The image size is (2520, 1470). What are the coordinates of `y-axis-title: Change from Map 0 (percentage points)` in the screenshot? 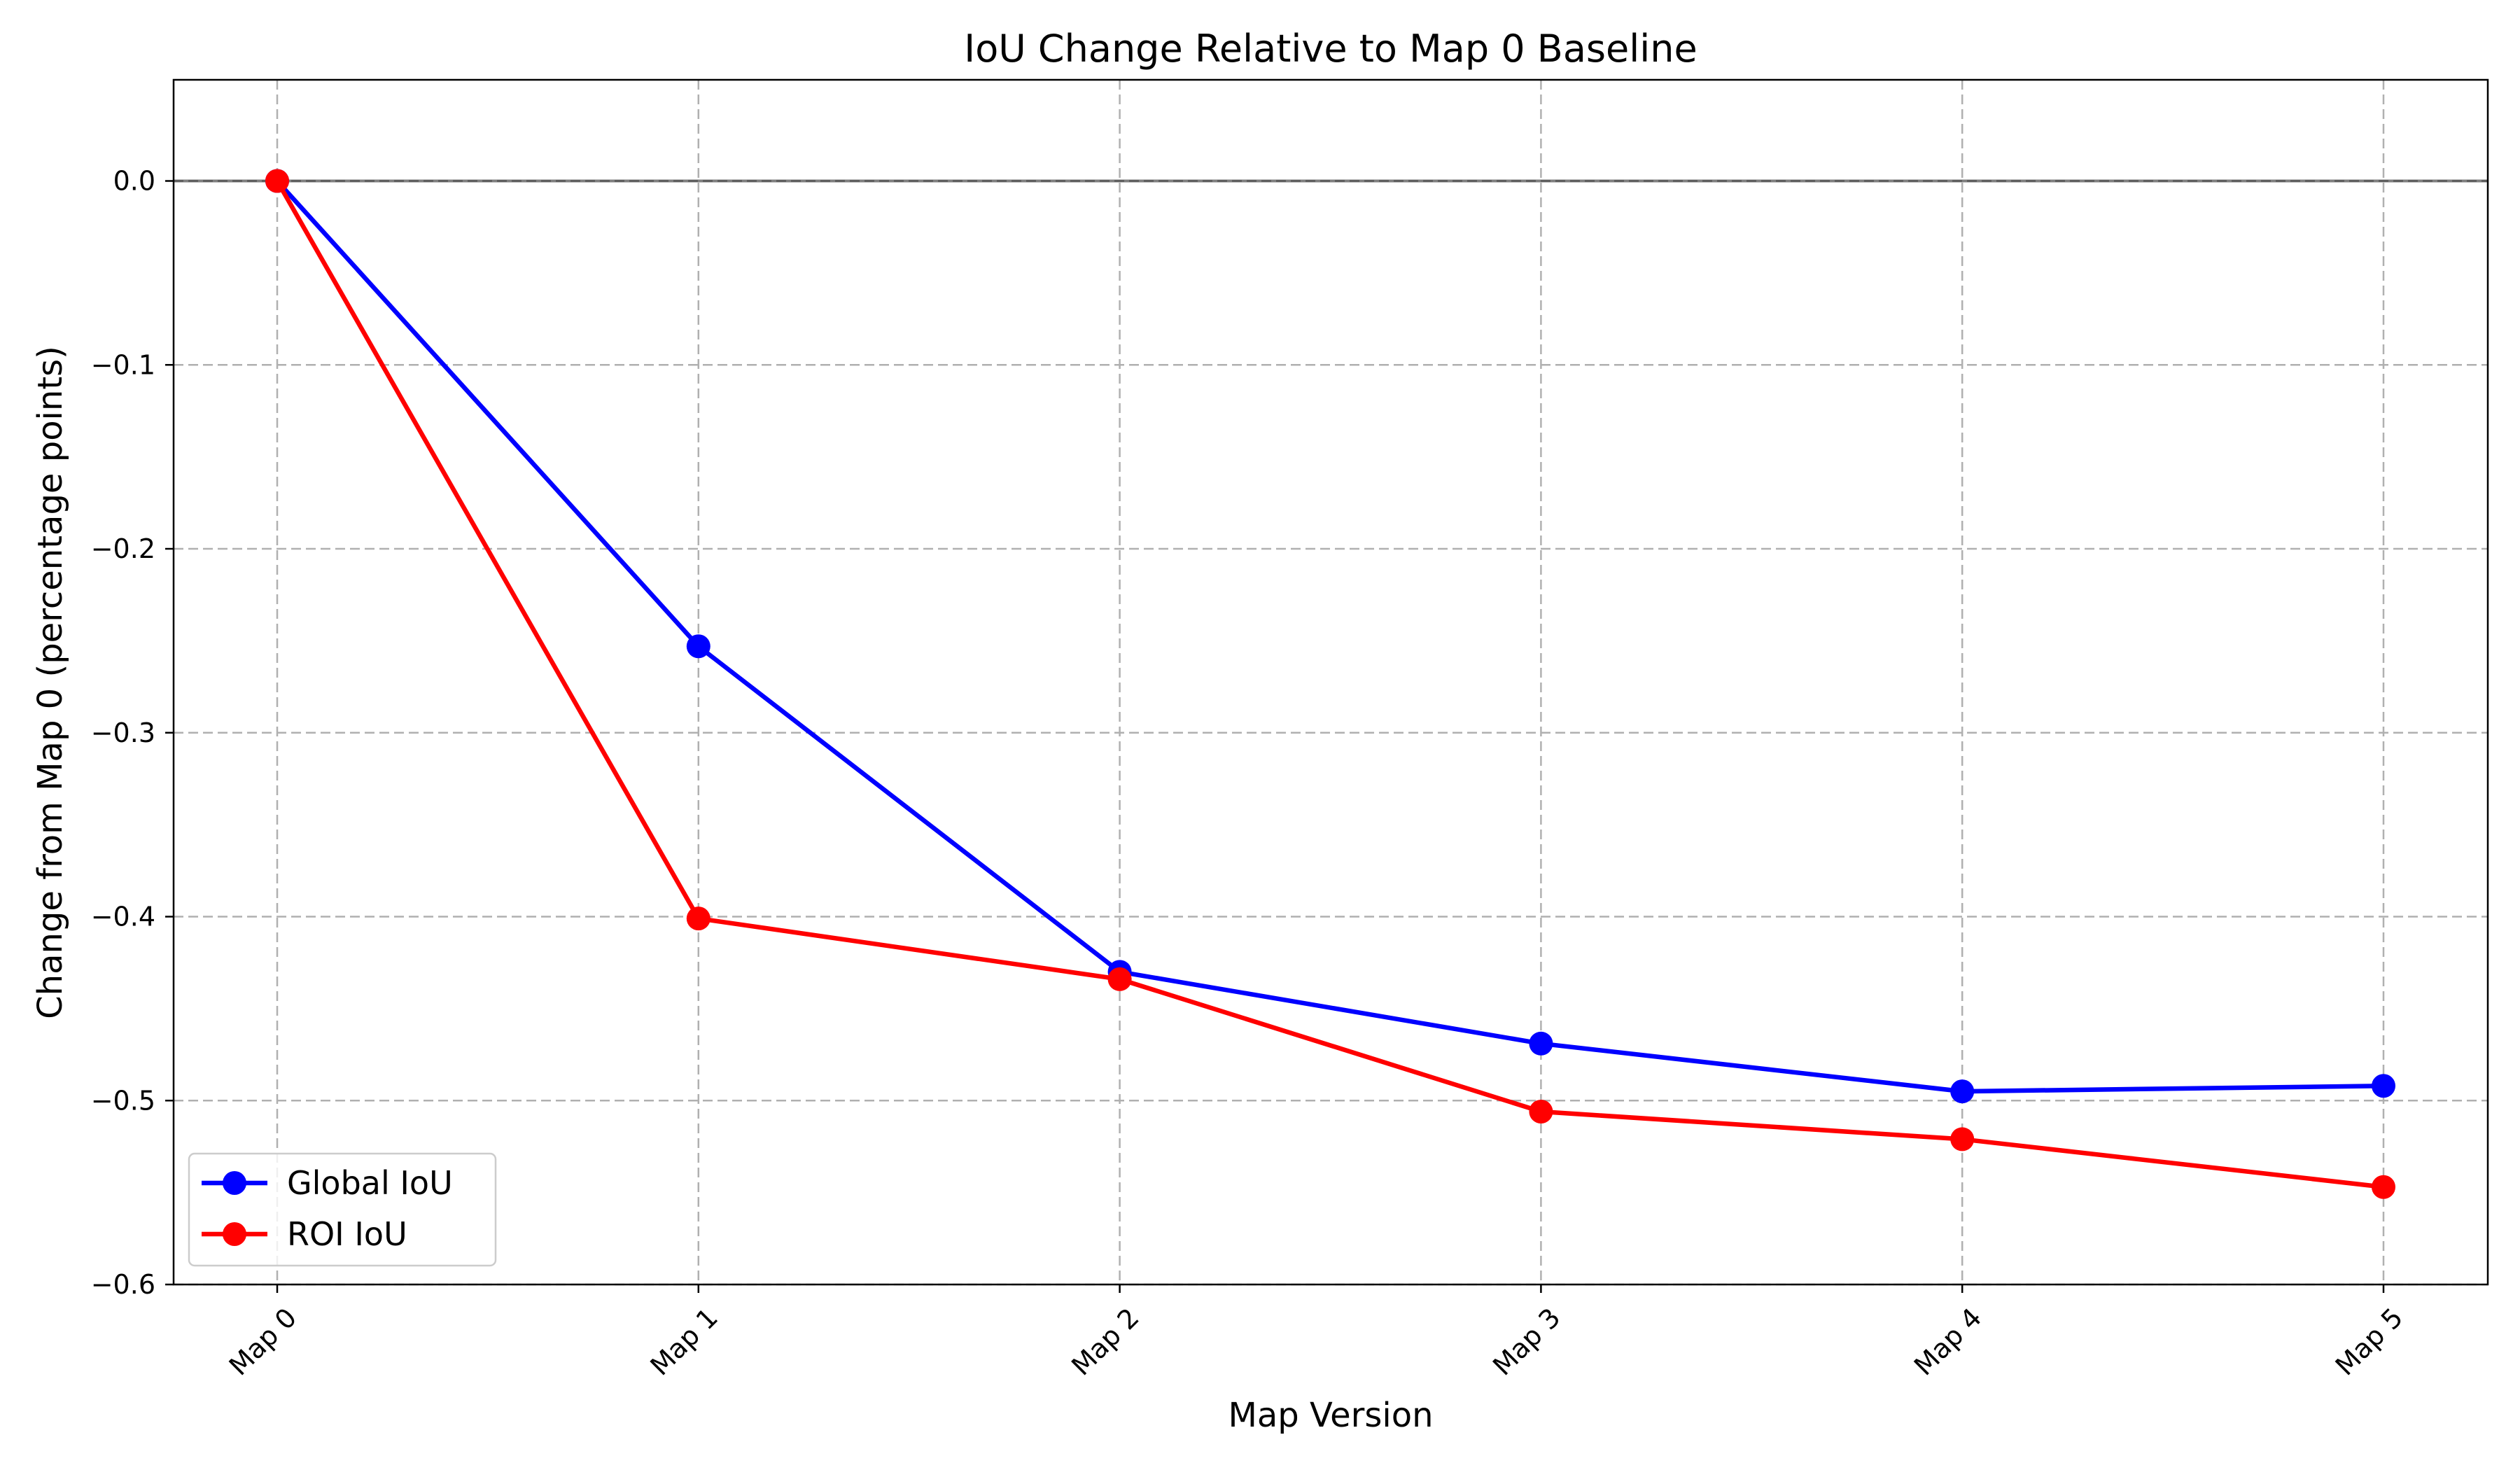 It's located at (50, 682).